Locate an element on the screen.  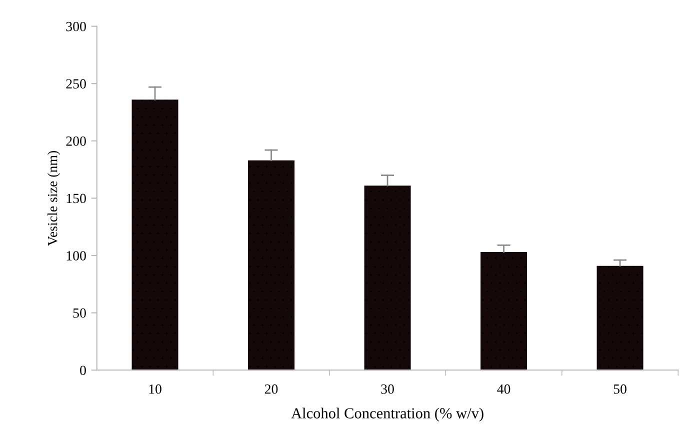
x-axis-title: Alcohol Concentration (% w/v) is located at coordinates (387, 415).